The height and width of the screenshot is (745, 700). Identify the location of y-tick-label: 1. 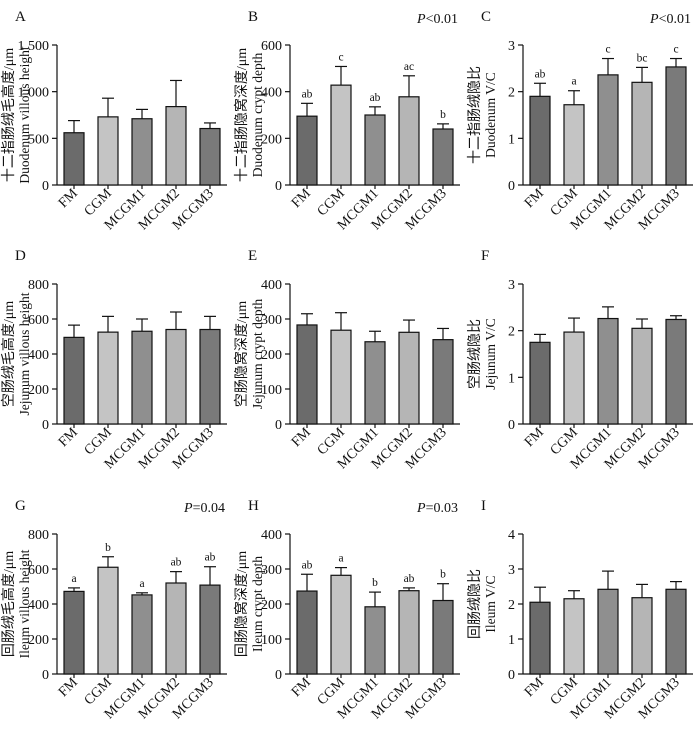
(511, 640).